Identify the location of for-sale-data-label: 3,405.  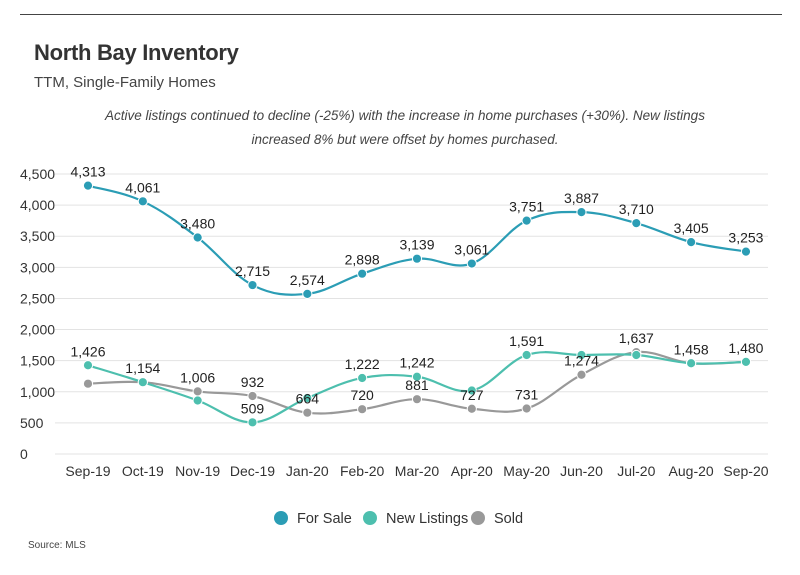
(691, 228).